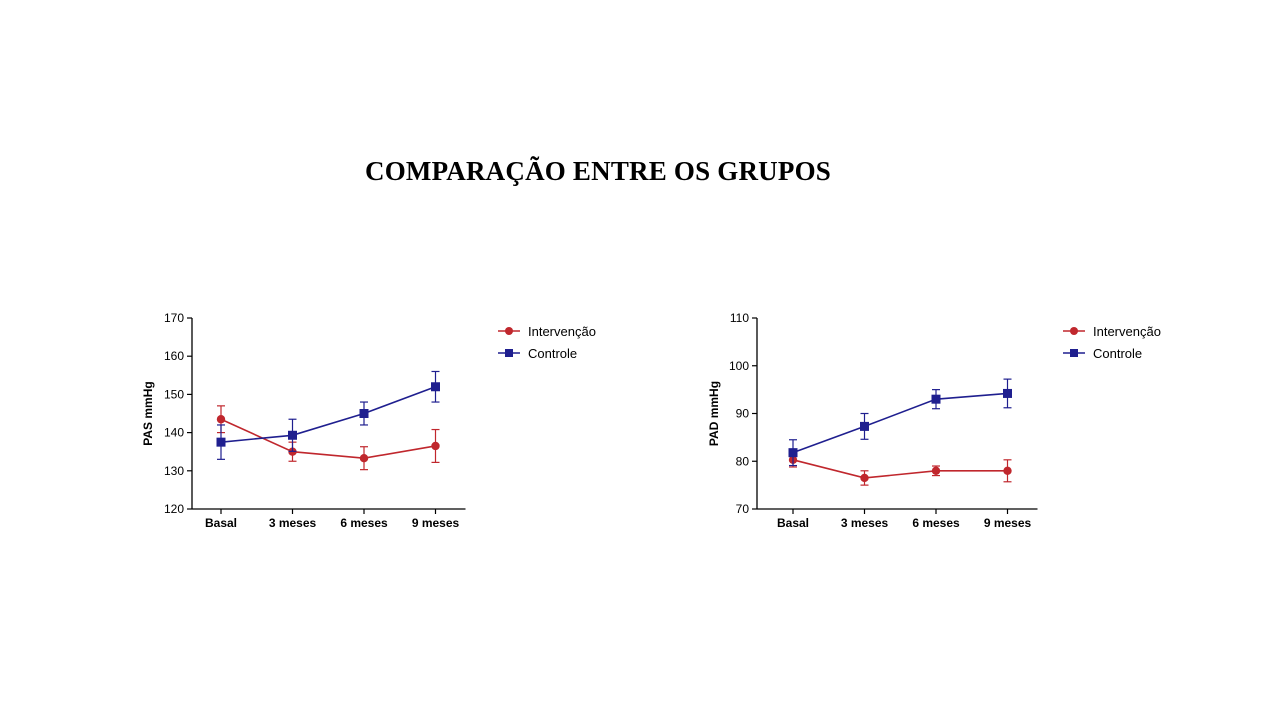 Image resolution: width=1280 pixels, height=720 pixels. Describe the element at coordinates (174, 318) in the screenshot. I see `y-tick-label: 170` at that location.